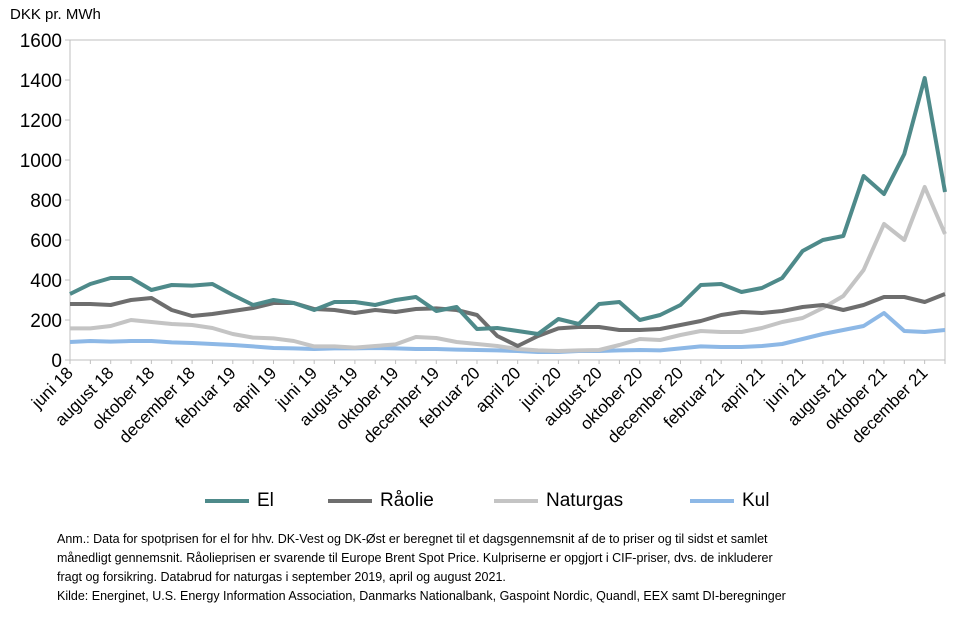 The height and width of the screenshot is (619, 962). I want to click on legend-swatch-kul, so click(712, 501).